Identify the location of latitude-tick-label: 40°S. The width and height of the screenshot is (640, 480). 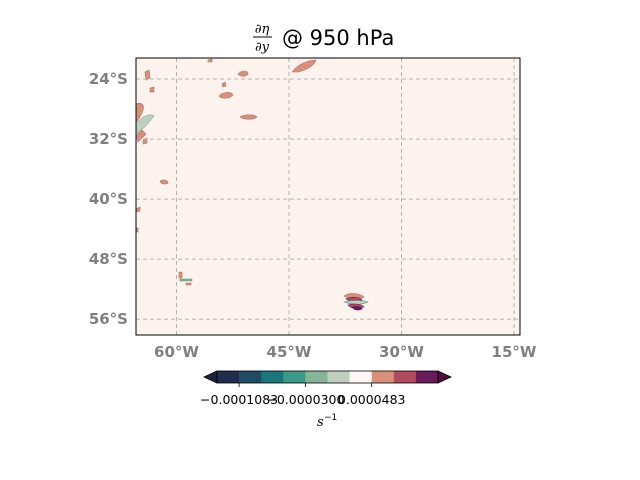
(108, 199).